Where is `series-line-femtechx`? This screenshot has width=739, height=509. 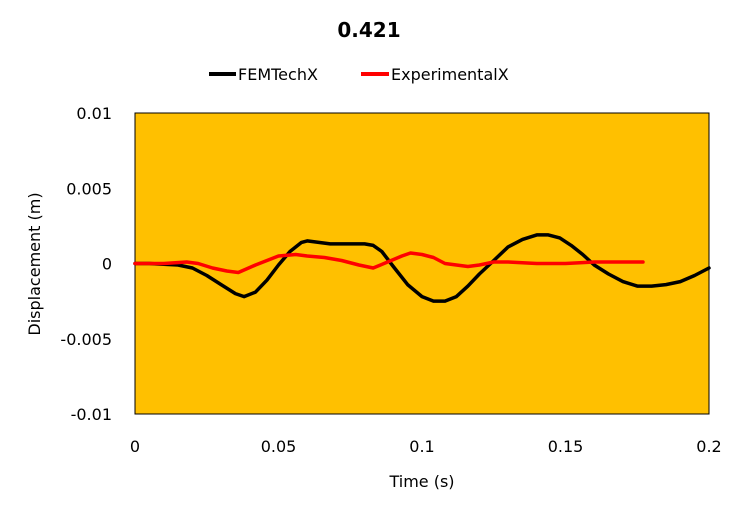 series-line-femtechx is located at coordinates (422, 268).